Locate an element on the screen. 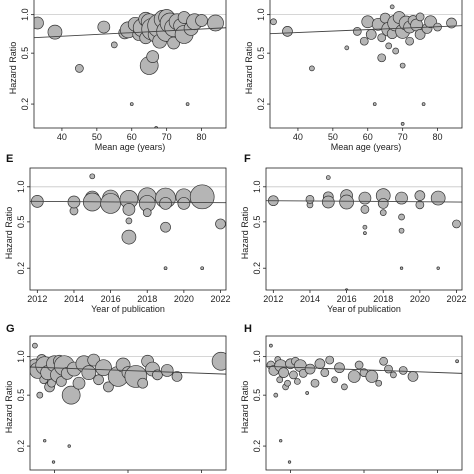 This screenshot has width=474, height=474. x-tick-label: 50 is located at coordinates (333, 137).